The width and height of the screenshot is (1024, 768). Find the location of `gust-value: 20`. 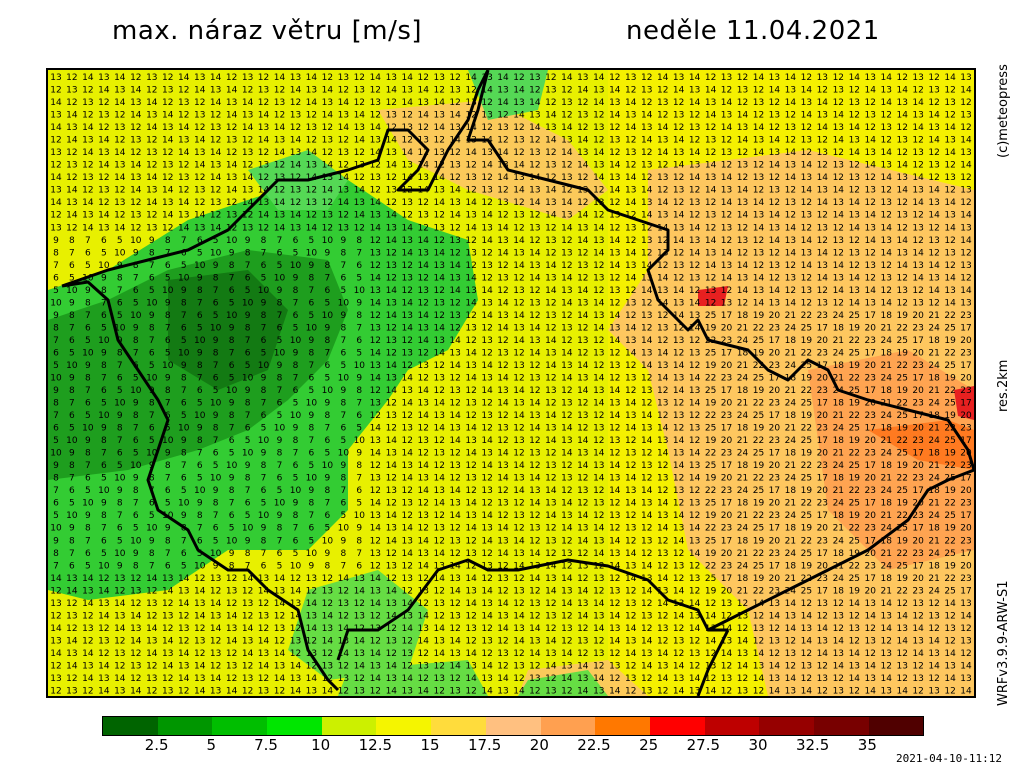

gust-value: 20 is located at coordinates (870, 516).